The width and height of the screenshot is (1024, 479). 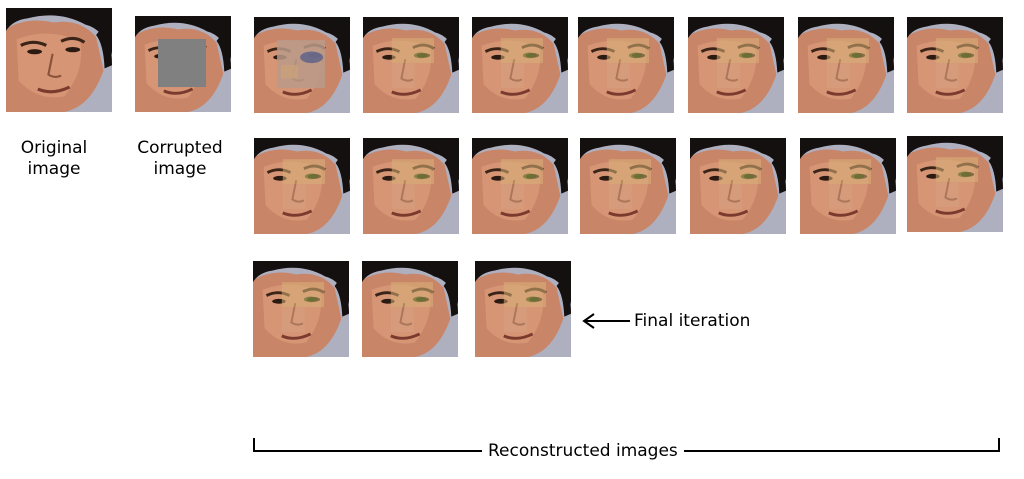 What do you see at coordinates (54, 148) in the screenshot?
I see `original-caption-line-1: Original` at bounding box center [54, 148].